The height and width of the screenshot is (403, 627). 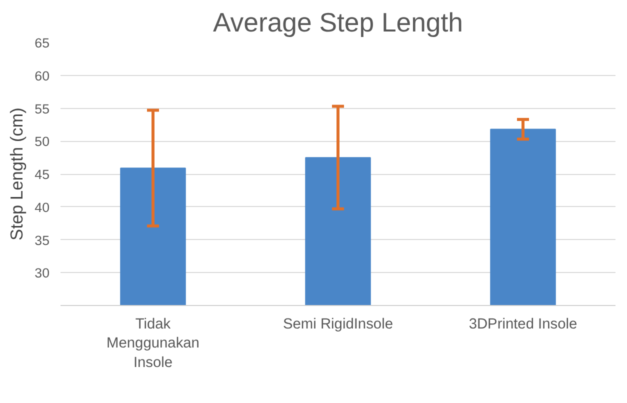 What do you see at coordinates (338, 324) in the screenshot?
I see `x-tick-label: Semi RigidInsole` at bounding box center [338, 324].